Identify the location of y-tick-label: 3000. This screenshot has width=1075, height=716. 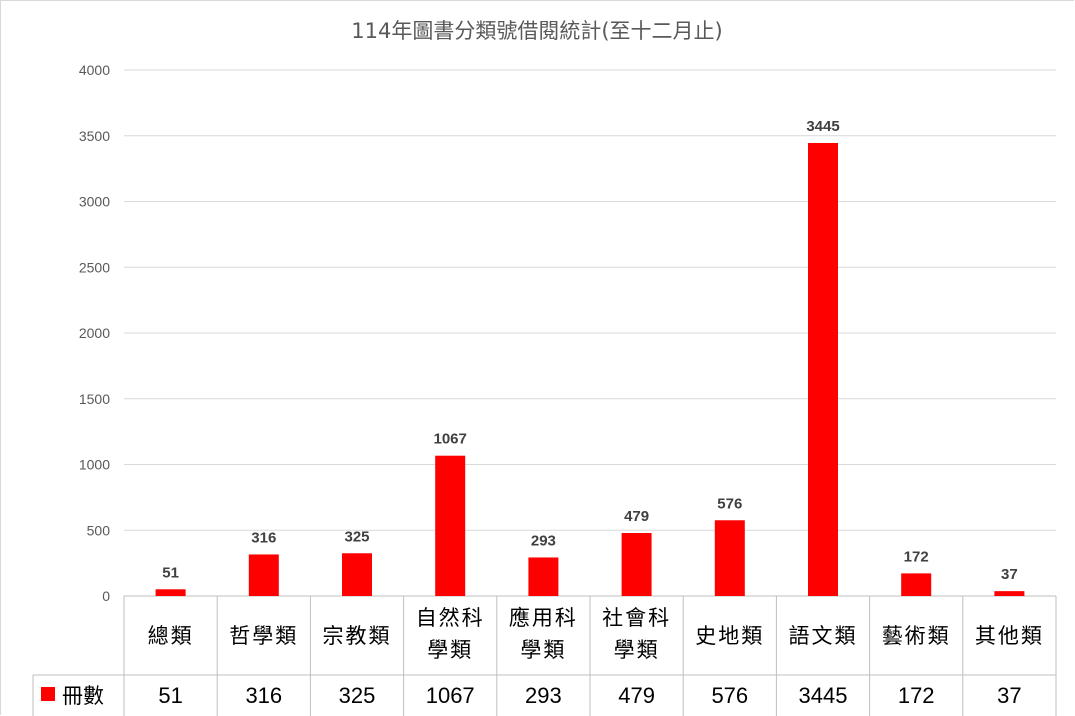
(94, 202).